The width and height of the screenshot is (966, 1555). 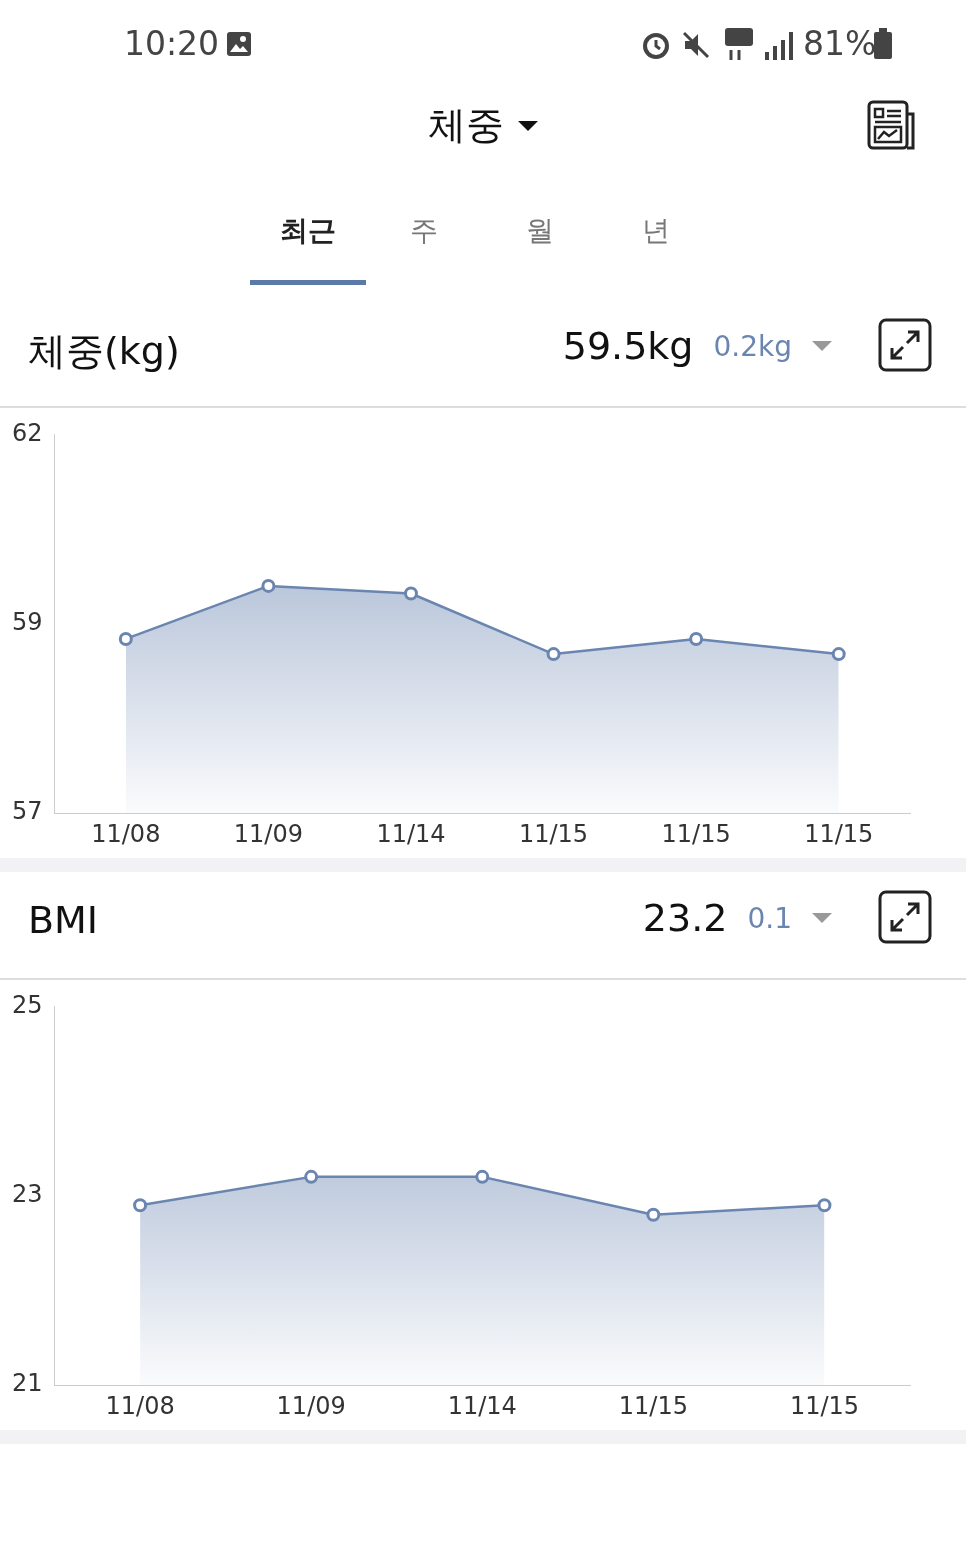 I want to click on y-tick-label: 25, so click(x=27, y=1004).